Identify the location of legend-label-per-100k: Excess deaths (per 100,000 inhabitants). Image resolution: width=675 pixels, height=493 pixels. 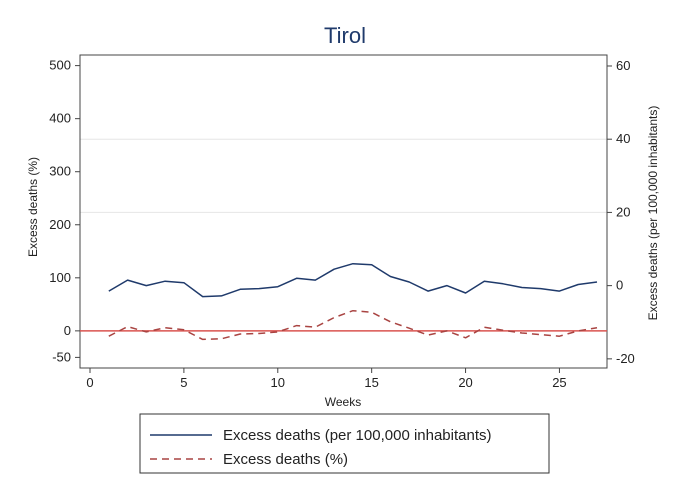
(357, 435).